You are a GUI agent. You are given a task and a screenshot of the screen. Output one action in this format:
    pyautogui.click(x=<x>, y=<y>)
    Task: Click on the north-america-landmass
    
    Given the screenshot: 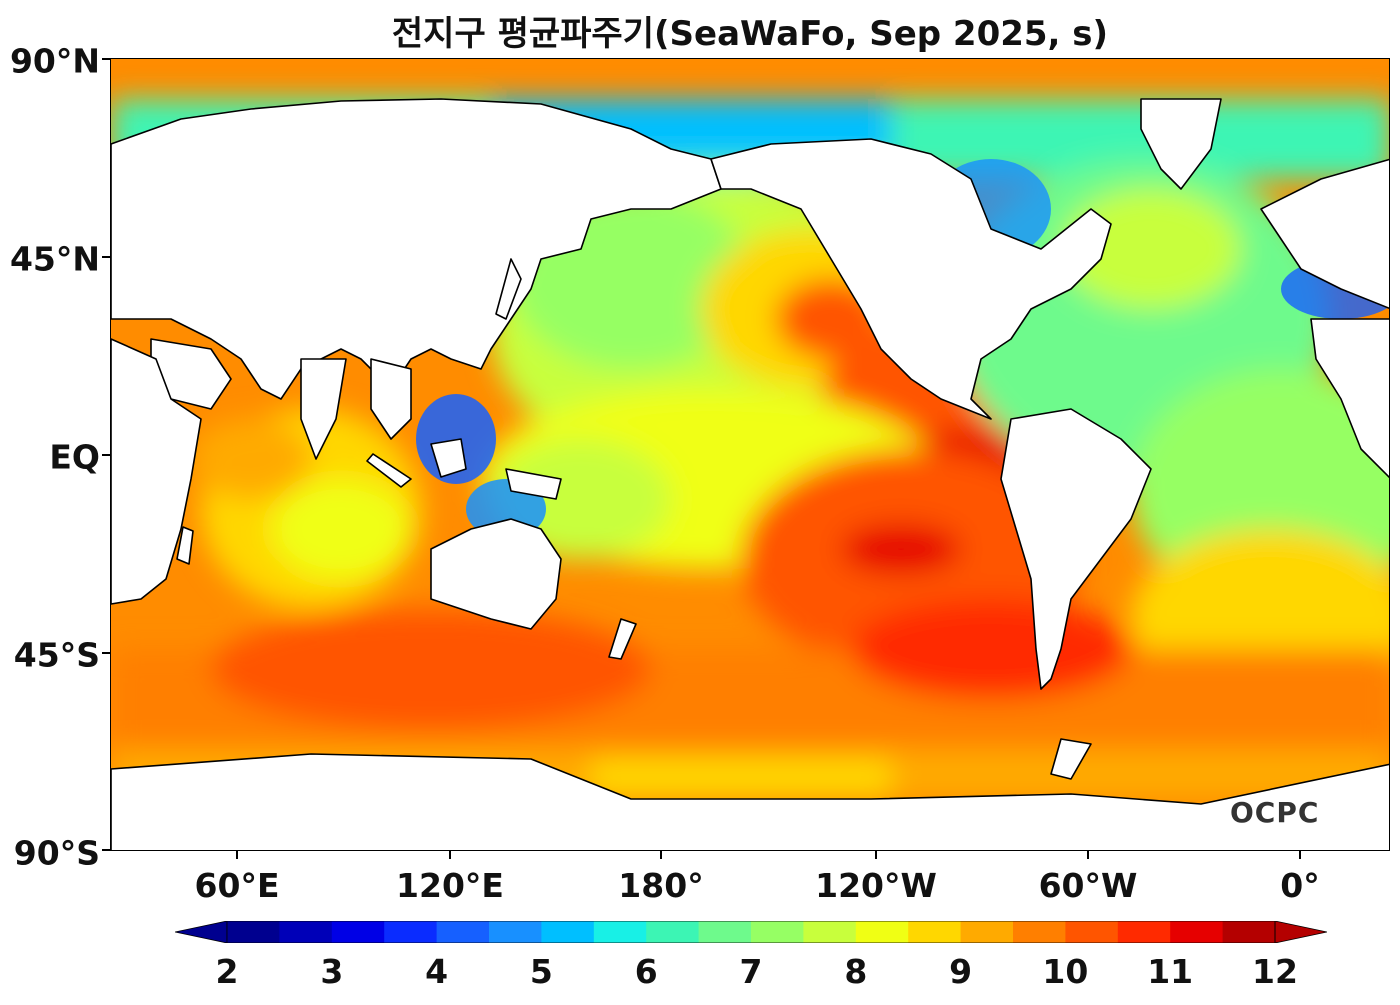 What is the action you would take?
    pyautogui.click(x=911, y=279)
    